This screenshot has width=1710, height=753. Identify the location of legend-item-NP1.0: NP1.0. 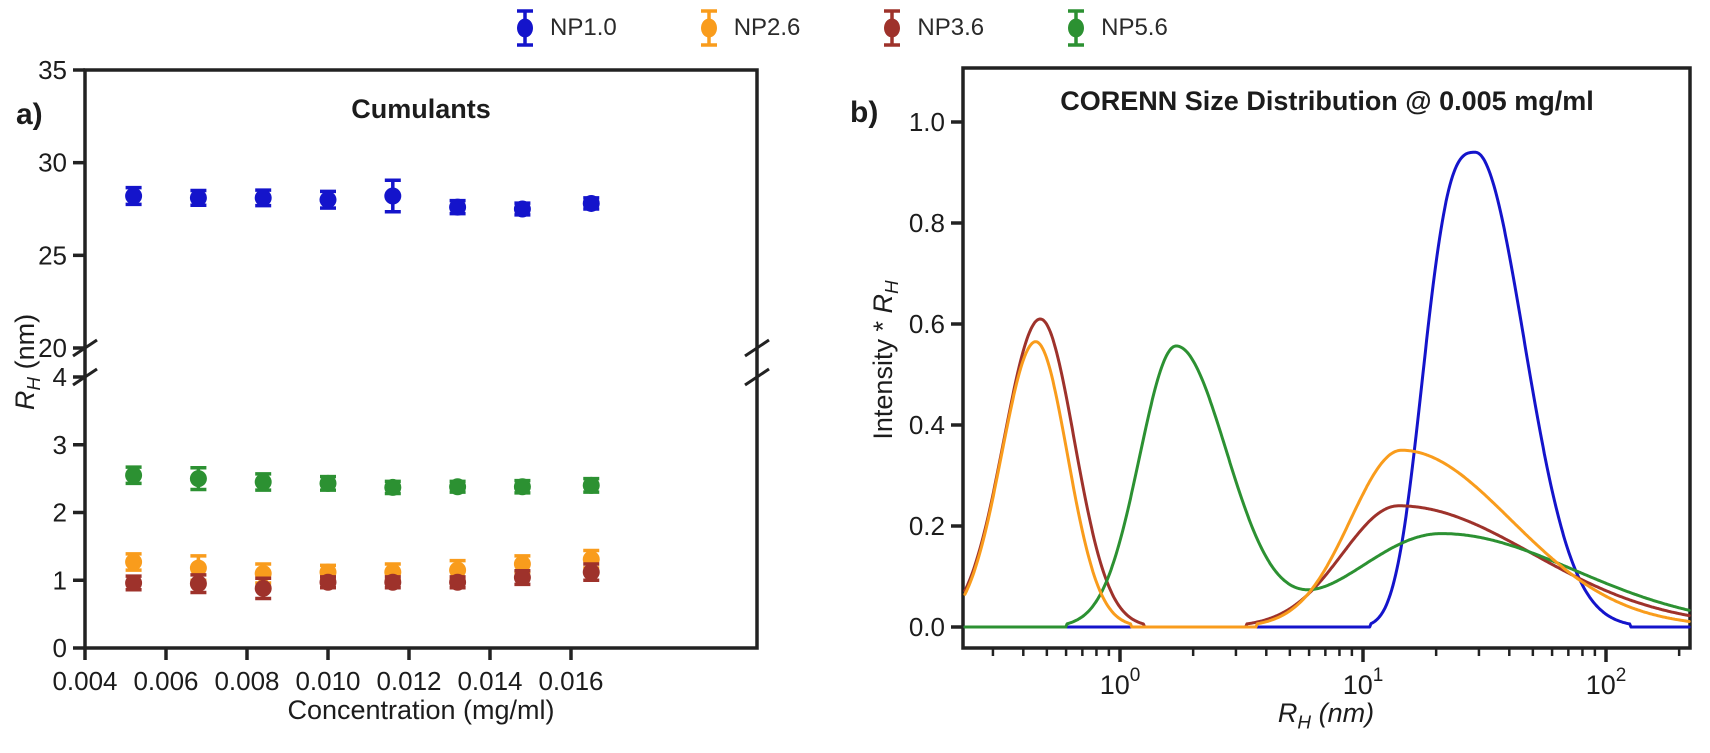
(564, 28).